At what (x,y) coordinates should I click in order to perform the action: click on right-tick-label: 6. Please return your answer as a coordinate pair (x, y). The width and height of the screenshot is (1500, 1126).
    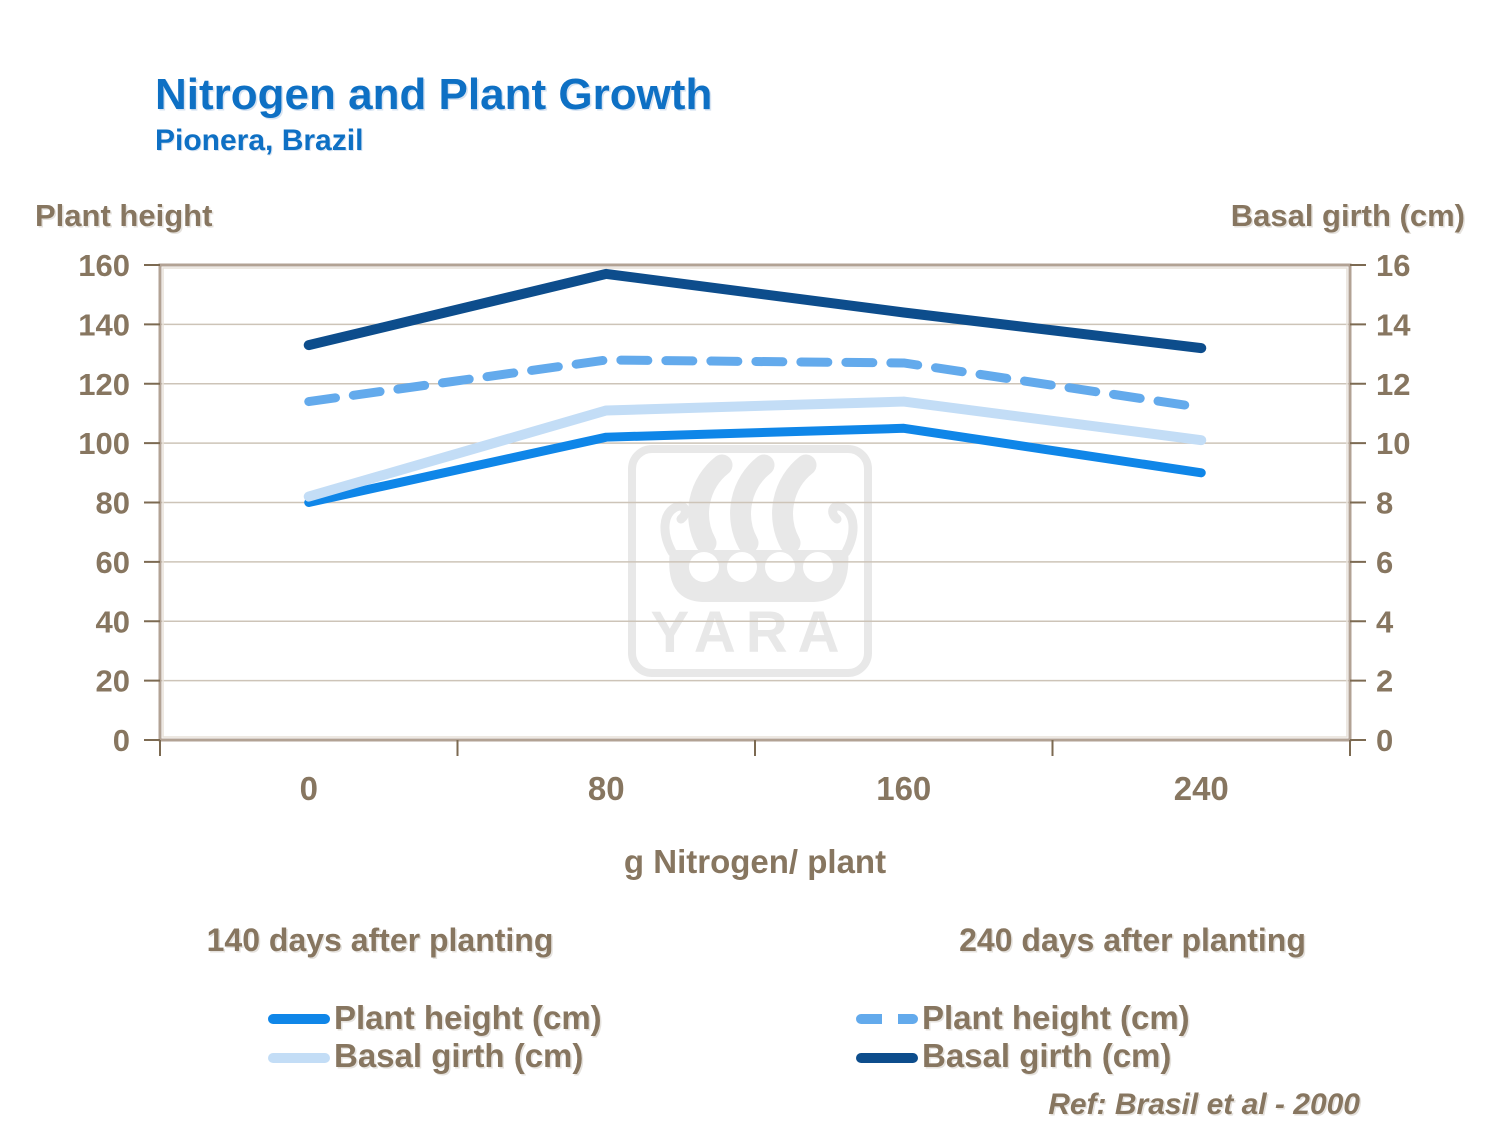
    Looking at the image, I should click on (1384, 562).